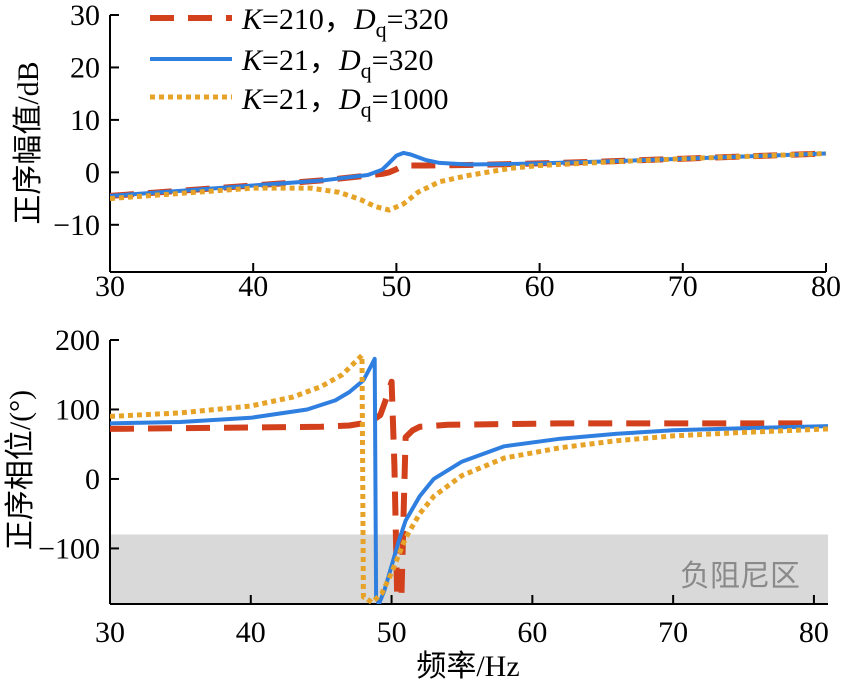 The image size is (841, 684). Describe the element at coordinates (77, 409) in the screenshot. I see `bottom-y-tick-label-1: 100` at that location.